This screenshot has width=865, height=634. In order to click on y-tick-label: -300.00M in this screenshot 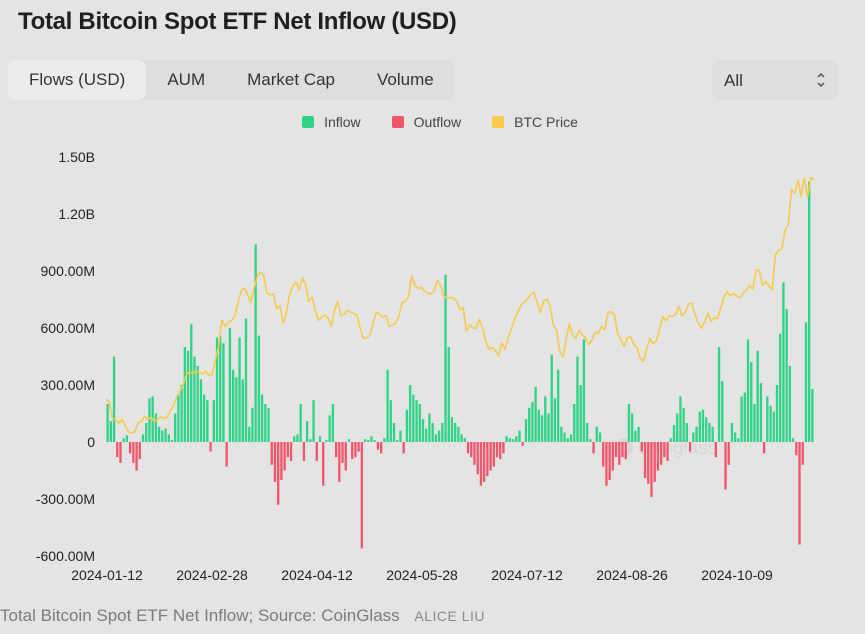, I will do `click(65, 499)`.